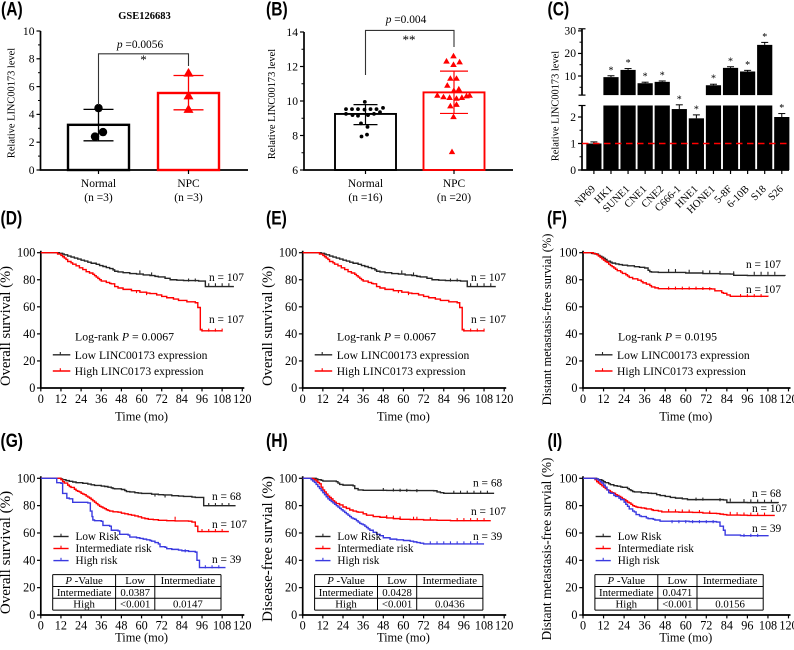  What do you see at coordinates (188, 184) in the screenshot?
I see `svg-text: NPC` at bounding box center [188, 184].